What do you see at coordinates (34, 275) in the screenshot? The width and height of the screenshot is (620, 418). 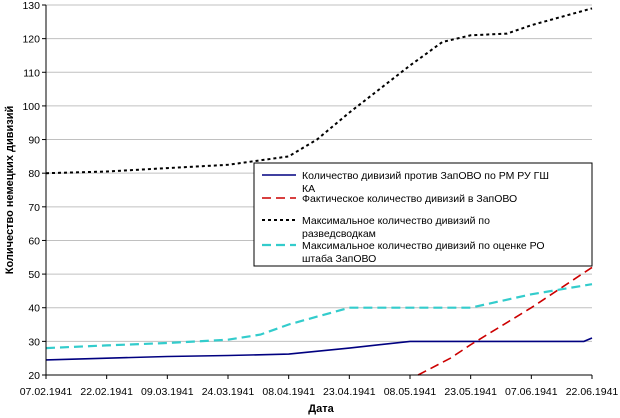 I see `y-tick-label: 50` at bounding box center [34, 275].